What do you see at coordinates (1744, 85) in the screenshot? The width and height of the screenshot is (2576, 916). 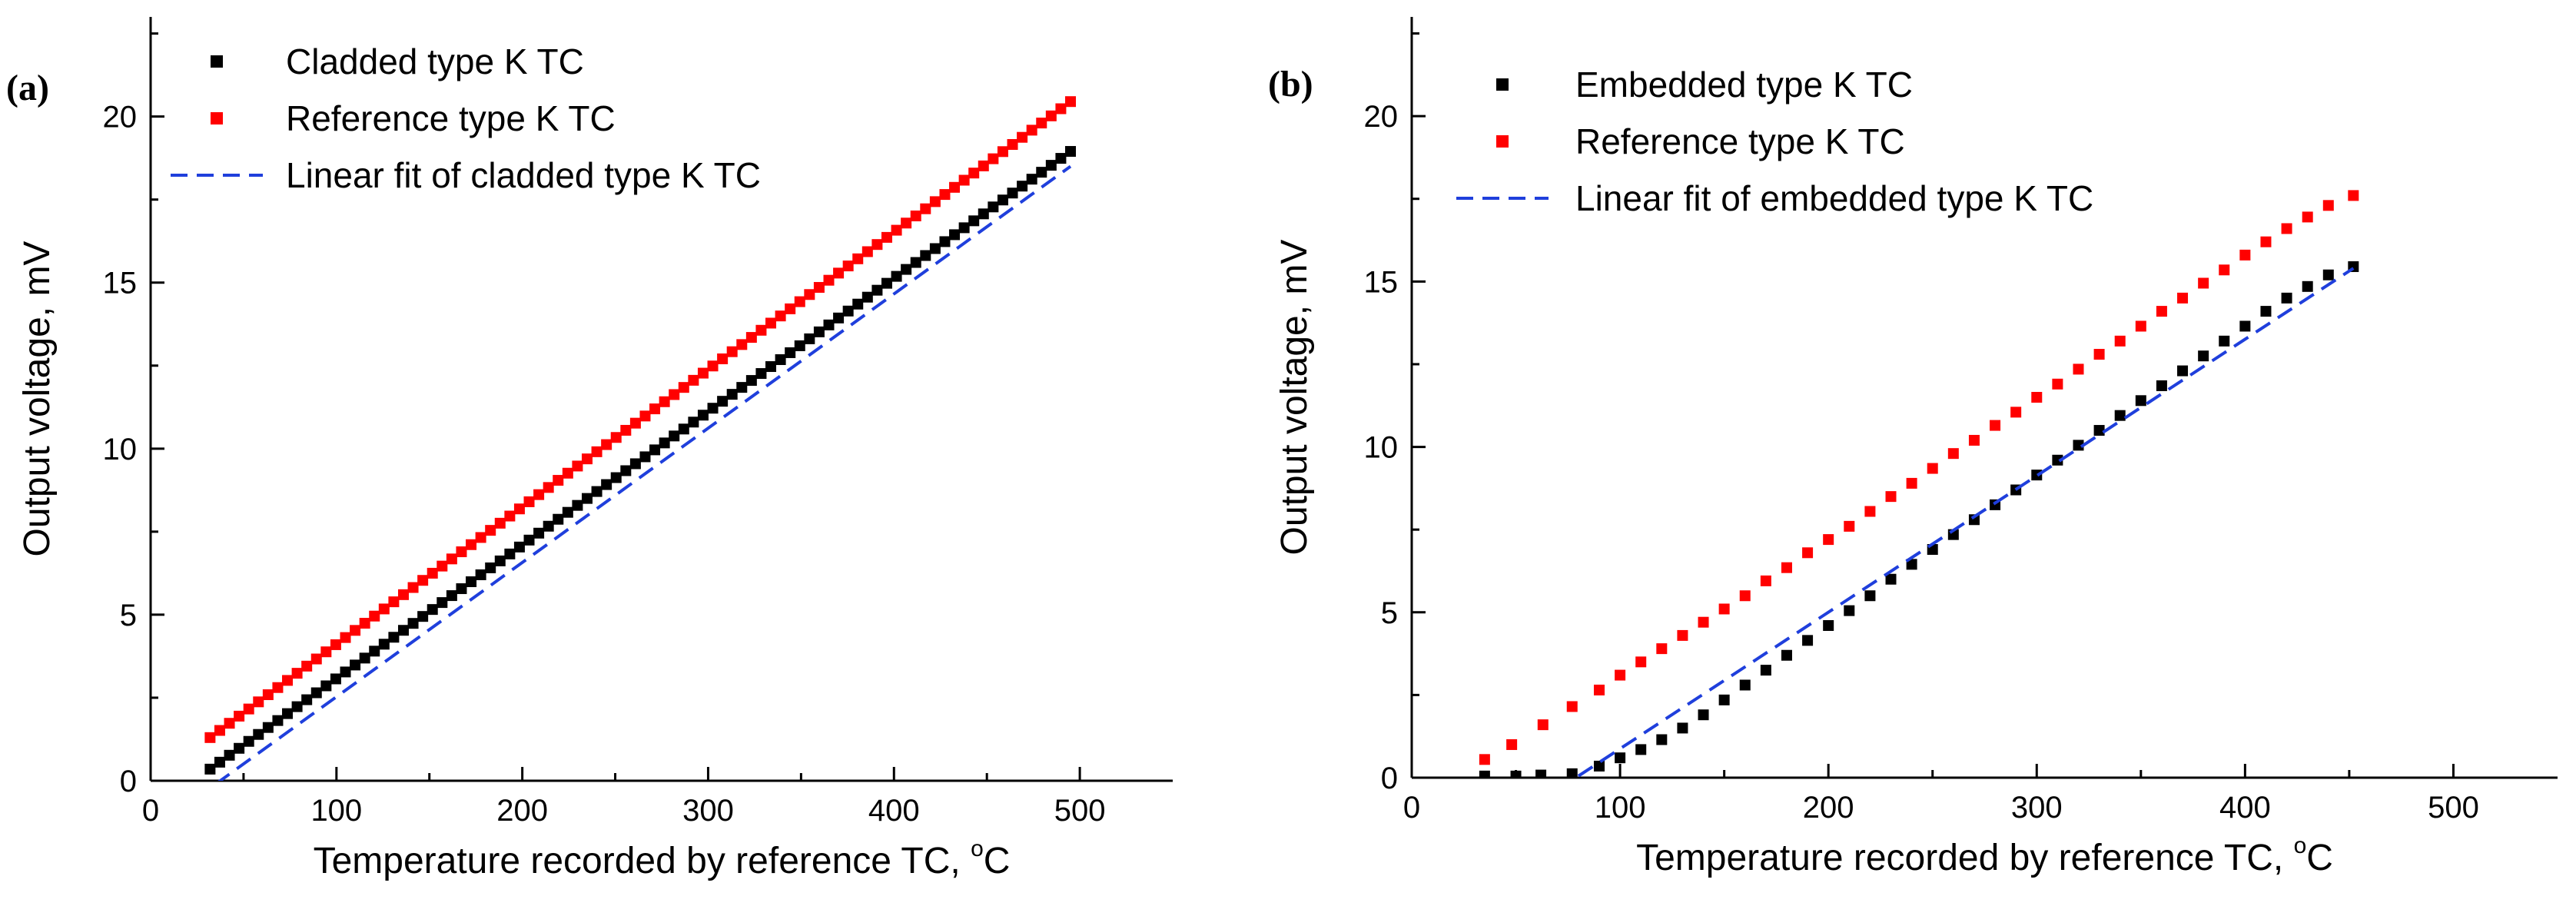 I see `legend-label: Embedded type K TC` at bounding box center [1744, 85].